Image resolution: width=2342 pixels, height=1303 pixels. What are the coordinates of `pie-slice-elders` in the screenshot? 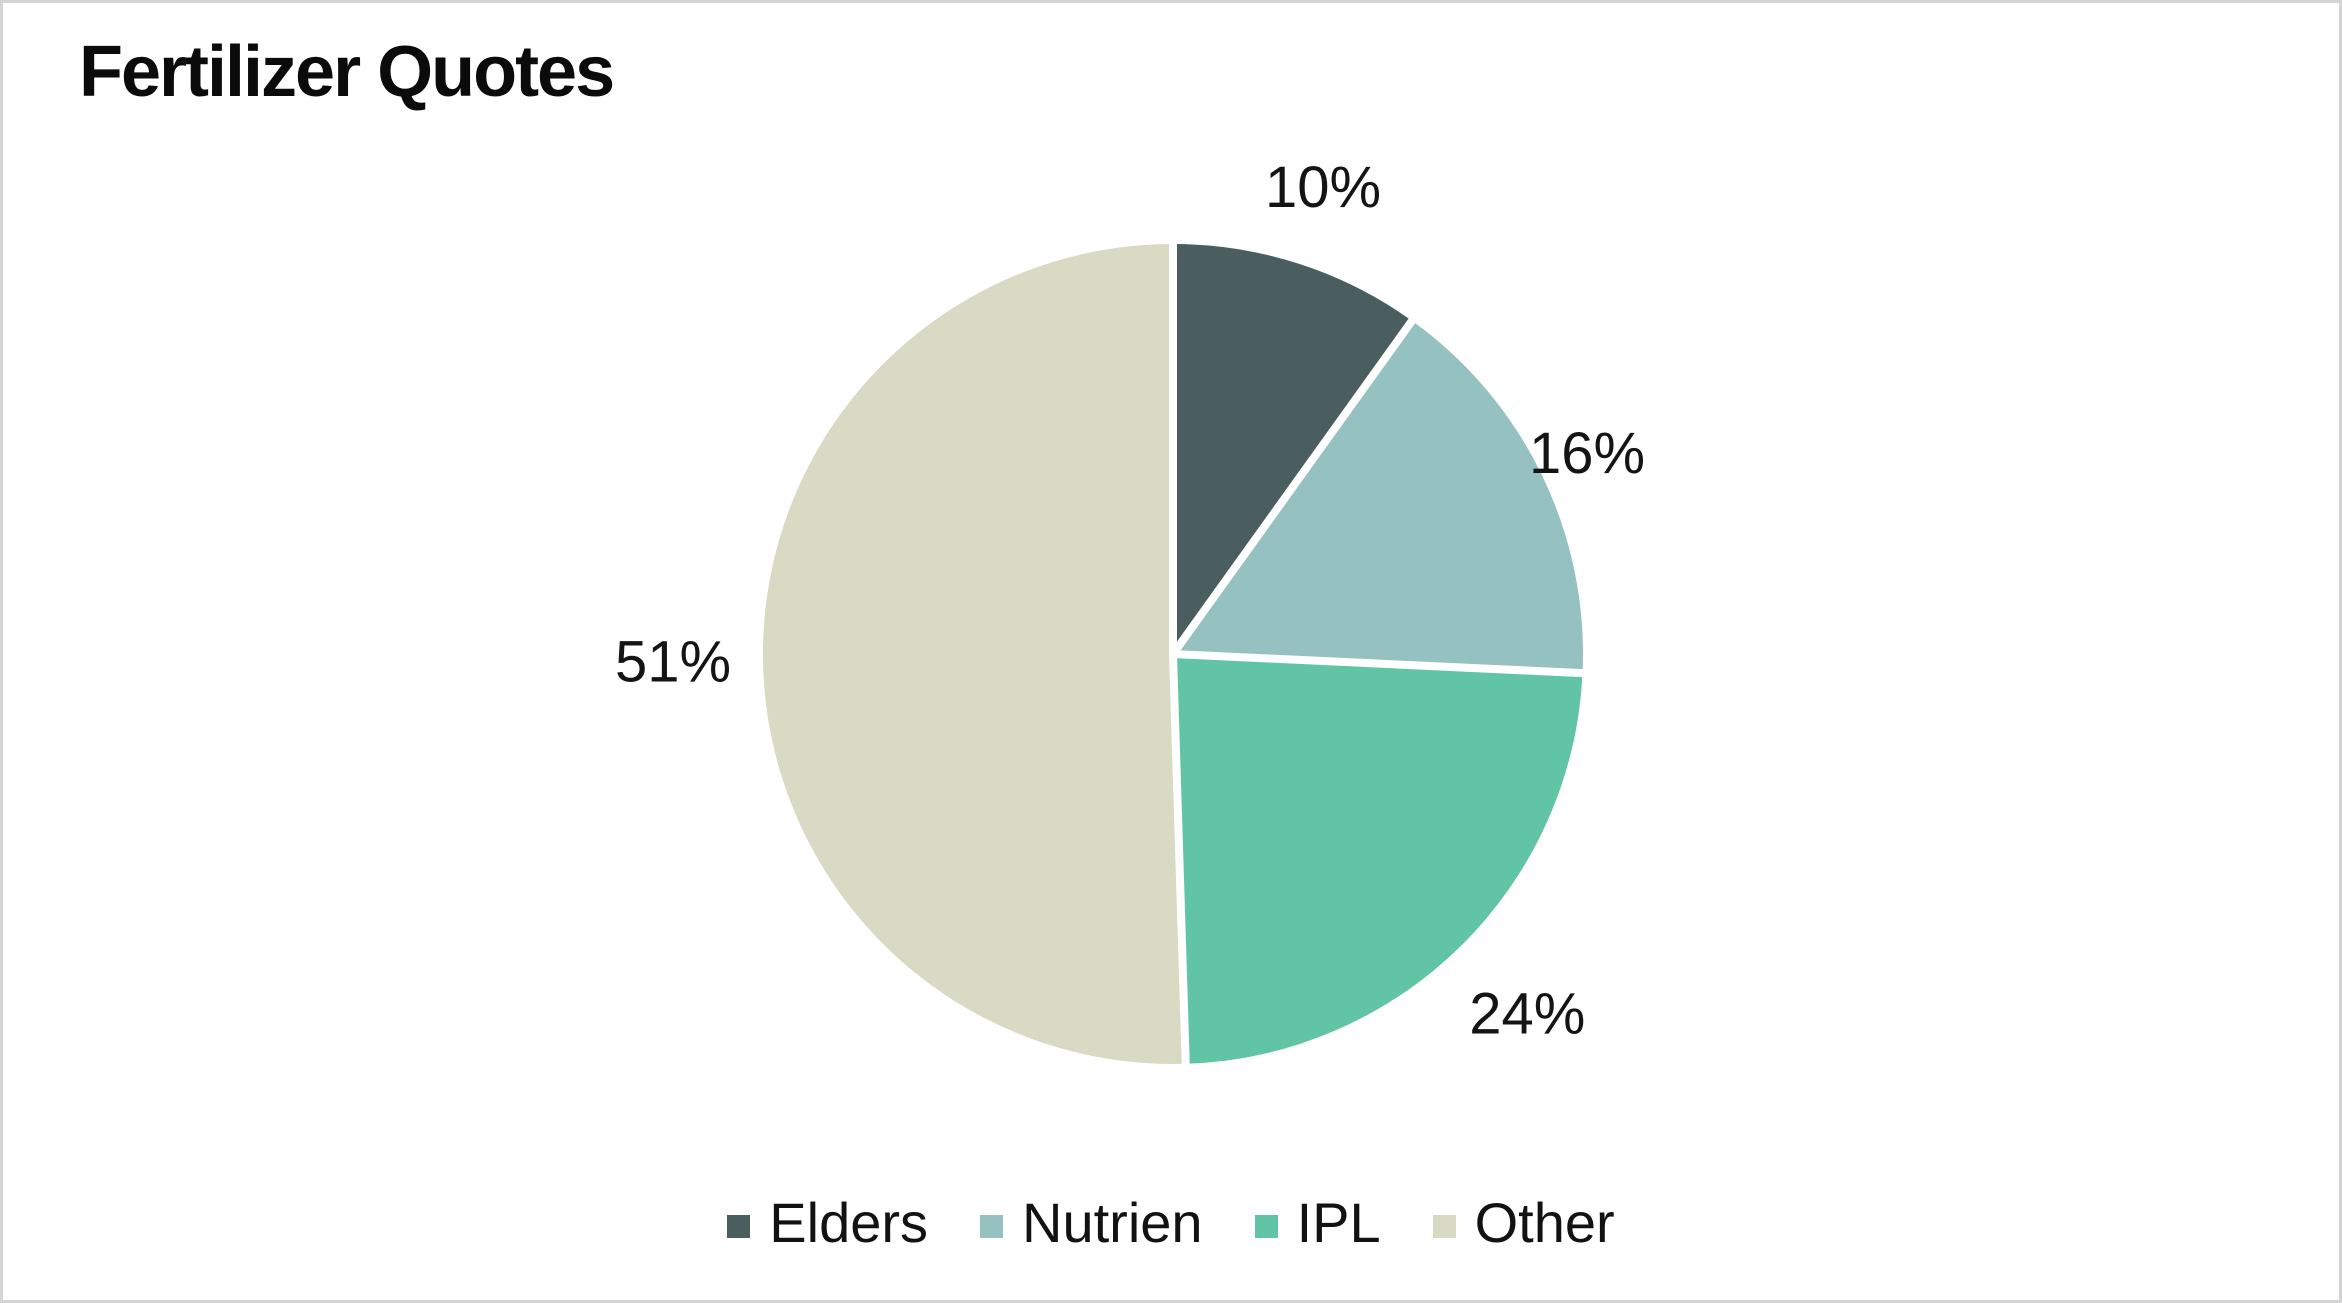 It's located at (1292, 449).